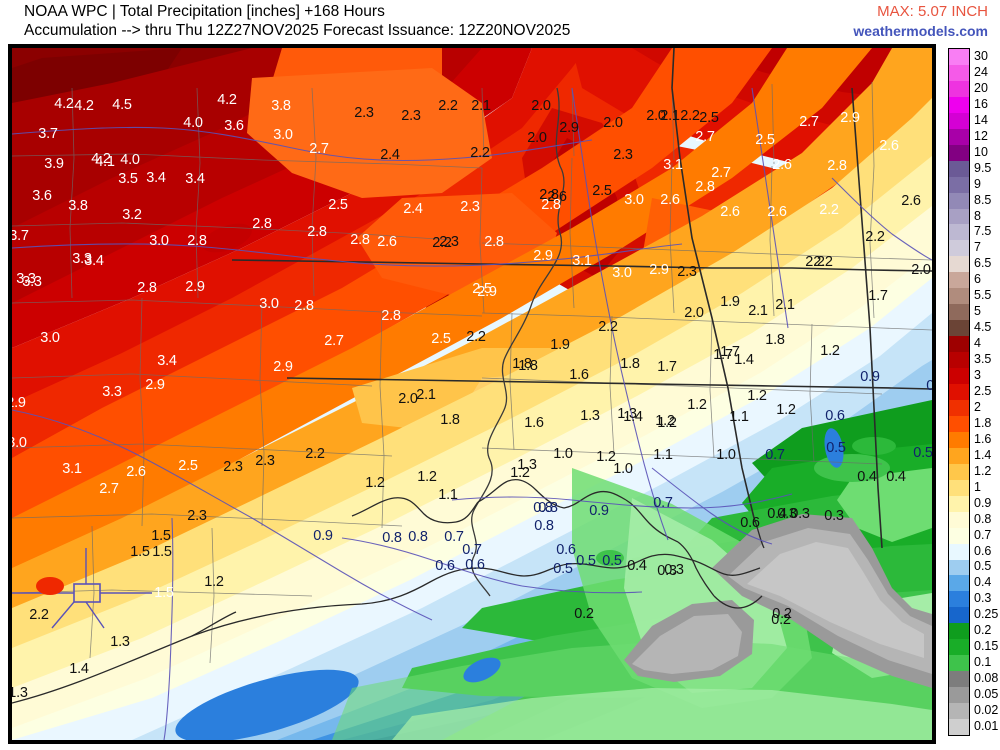  What do you see at coordinates (932, 11) in the screenshot?
I see `max-value-label: MAX: 5.07 INCH` at bounding box center [932, 11].